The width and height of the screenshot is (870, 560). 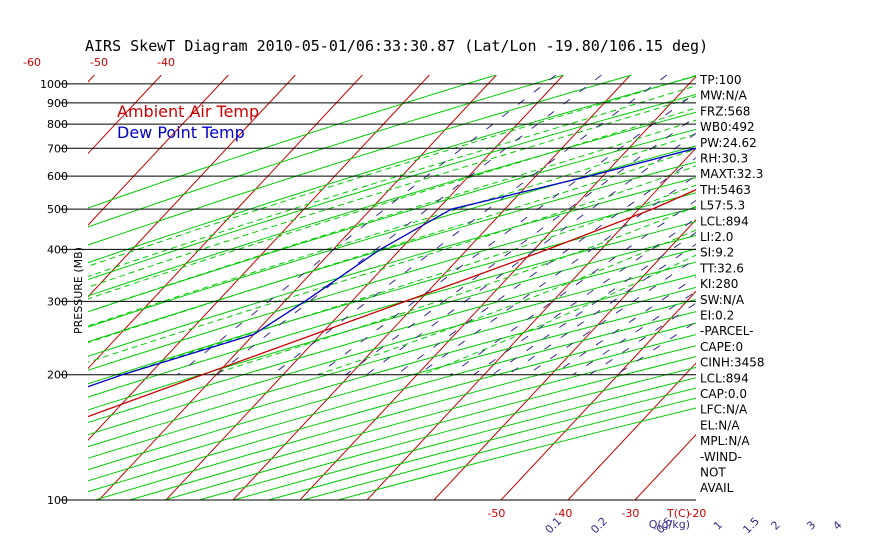 What do you see at coordinates (57, 148) in the screenshot?
I see `pressure-tick-label: 700` at bounding box center [57, 148].